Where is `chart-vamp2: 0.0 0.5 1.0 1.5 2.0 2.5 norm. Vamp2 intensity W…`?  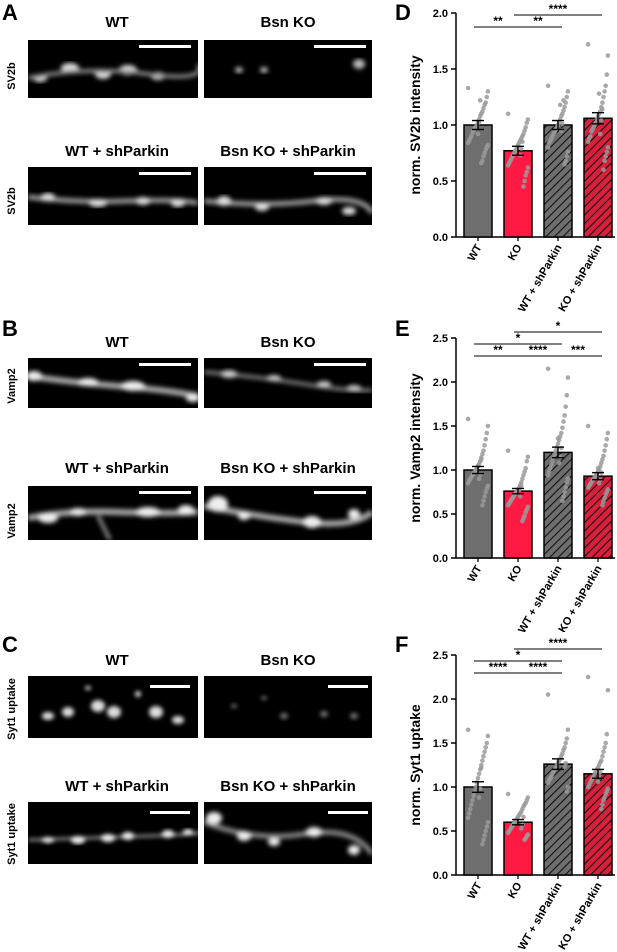 chart-vamp2: 0.0 0.5 1.0 1.5 2.0 2.5 norm. Vamp2 intensity W… is located at coordinates (511, 475).